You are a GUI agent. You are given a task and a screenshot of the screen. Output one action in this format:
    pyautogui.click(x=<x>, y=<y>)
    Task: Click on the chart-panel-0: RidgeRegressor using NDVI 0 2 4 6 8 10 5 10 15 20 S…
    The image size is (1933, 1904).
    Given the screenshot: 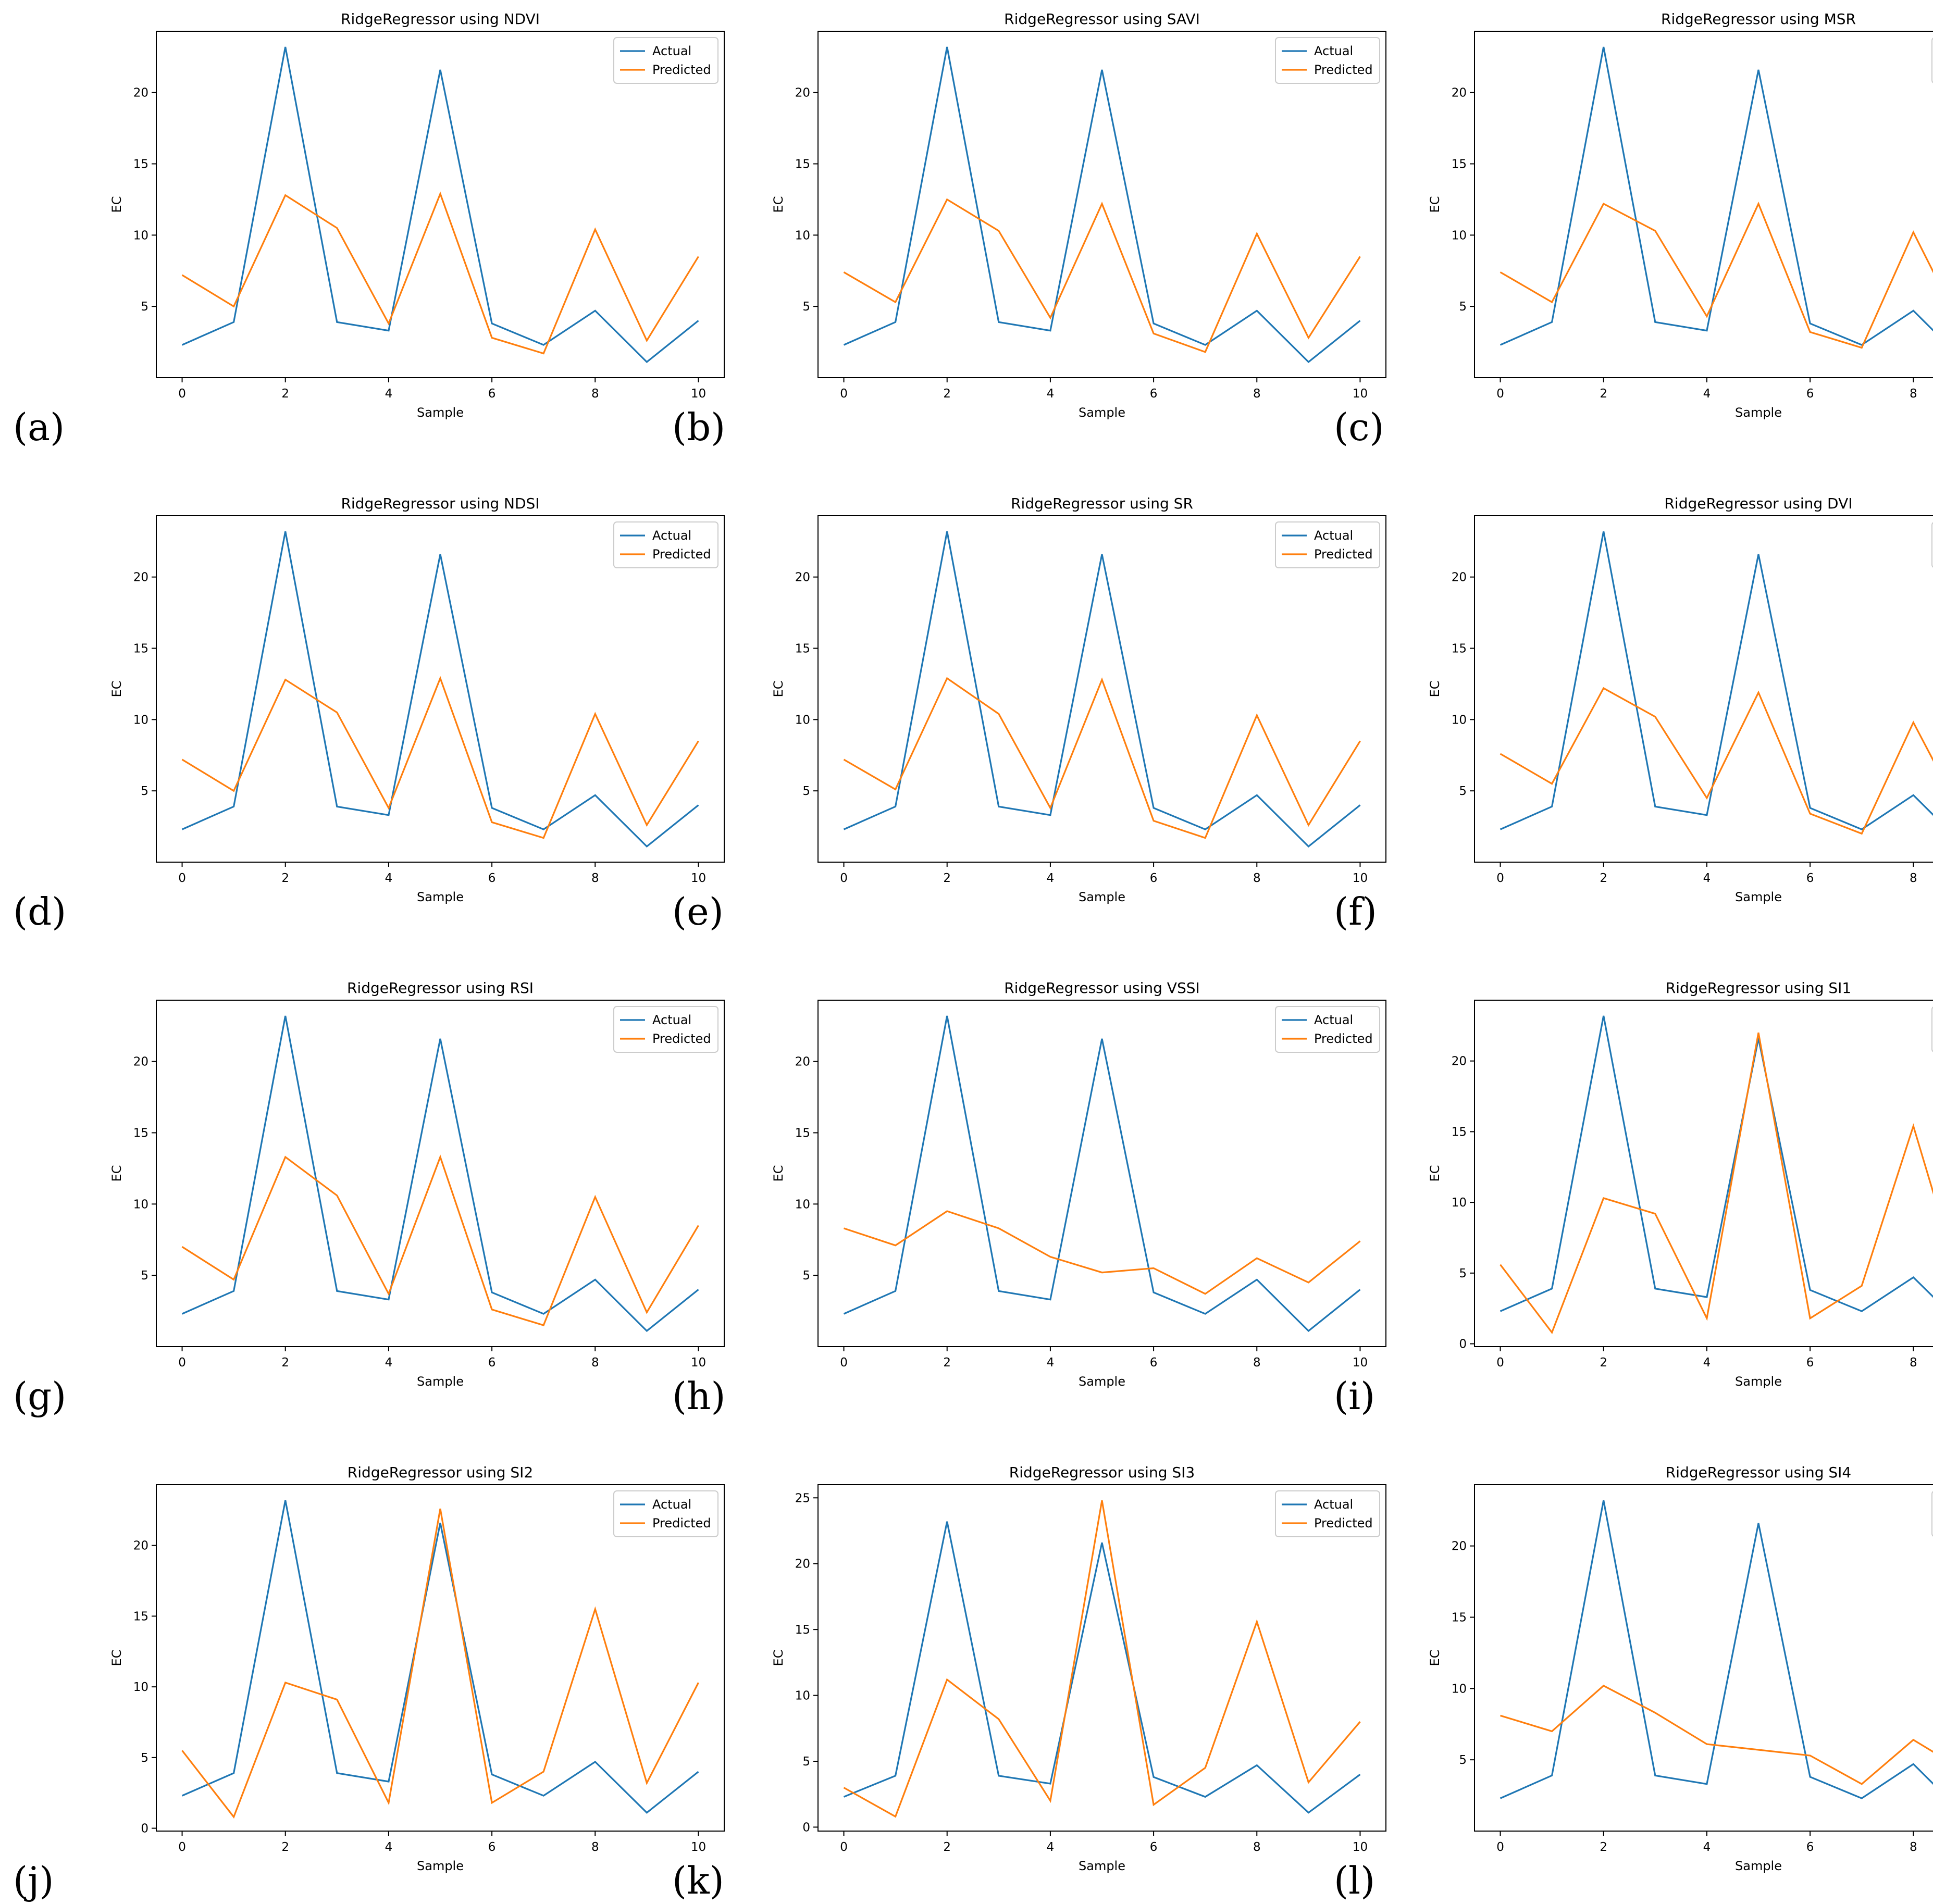 What is the action you would take?
    pyautogui.click(x=369, y=229)
    